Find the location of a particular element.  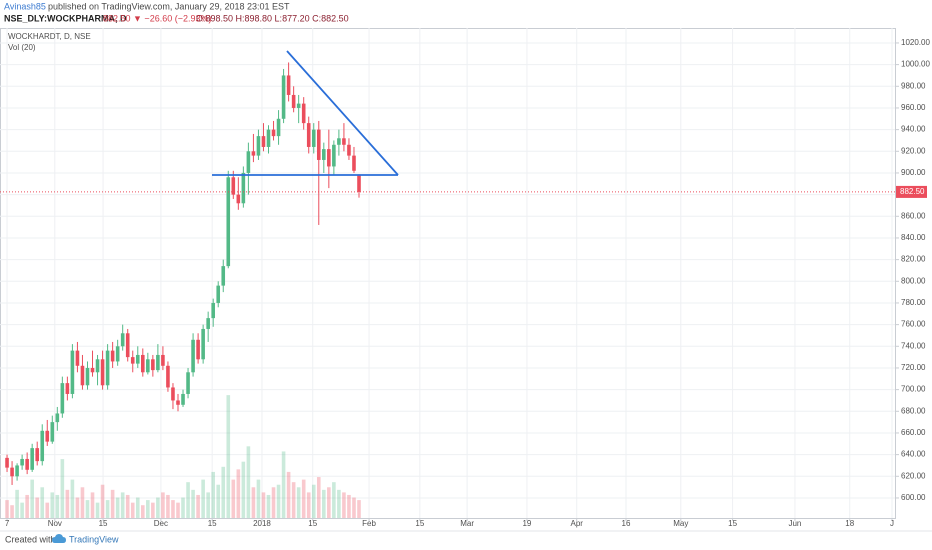

y-tick-label: 740.00 is located at coordinates (913, 345).